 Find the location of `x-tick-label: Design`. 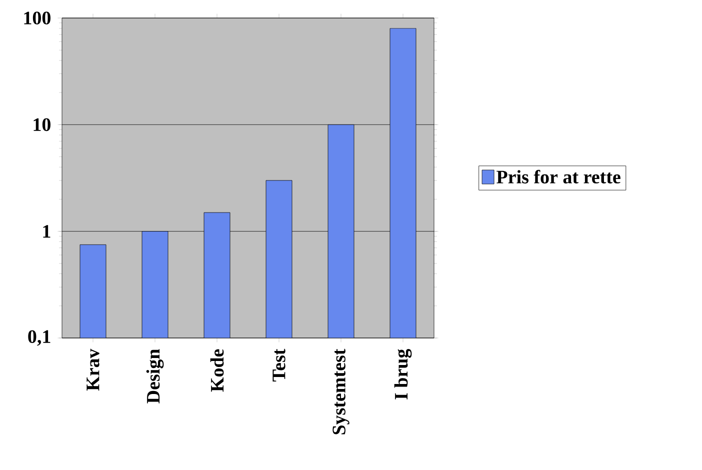

x-tick-label: Design is located at coordinates (155, 376).